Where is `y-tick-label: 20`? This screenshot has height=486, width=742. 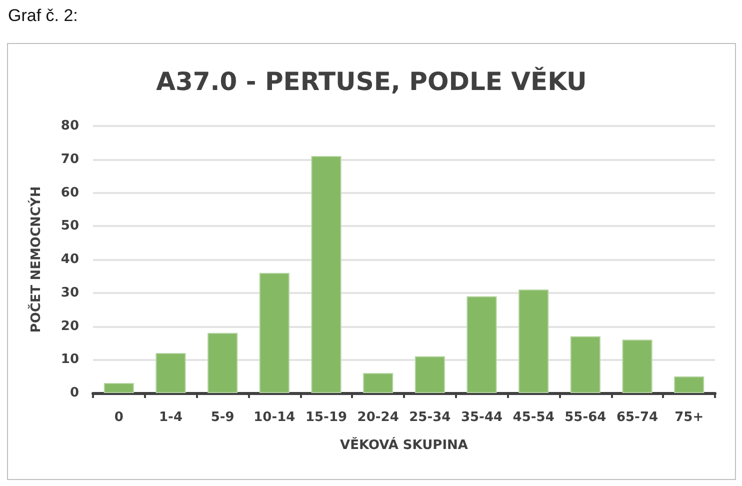 y-tick-label: 20 is located at coordinates (69, 326).